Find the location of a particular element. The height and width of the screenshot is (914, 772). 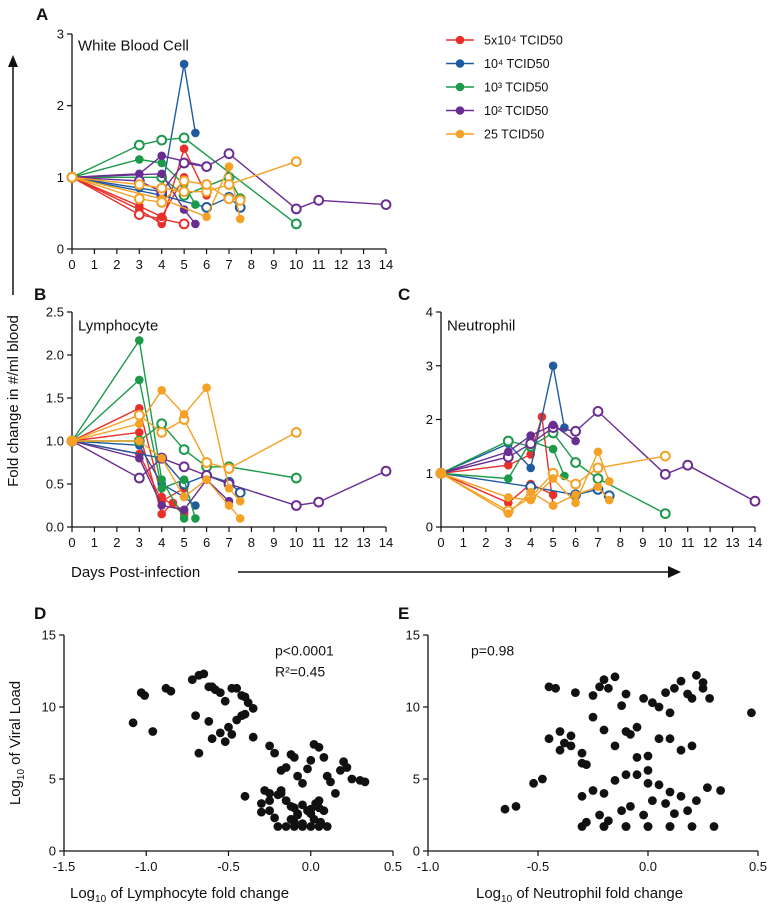

right-arrow-icon is located at coordinates (459, 572).